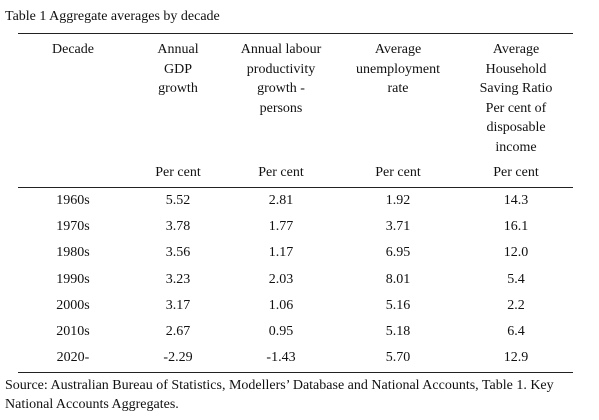 The width and height of the screenshot is (599, 420). Describe the element at coordinates (73, 49) in the screenshot. I see `header-decade: Decade` at that location.